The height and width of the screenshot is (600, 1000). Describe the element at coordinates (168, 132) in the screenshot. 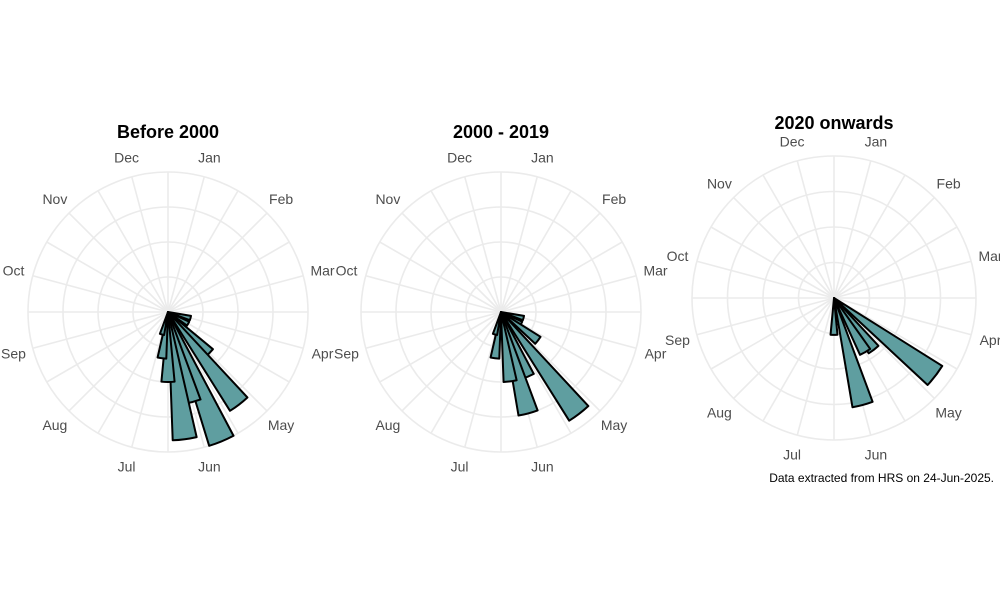

I see `panel-title: Before 2000` at that location.